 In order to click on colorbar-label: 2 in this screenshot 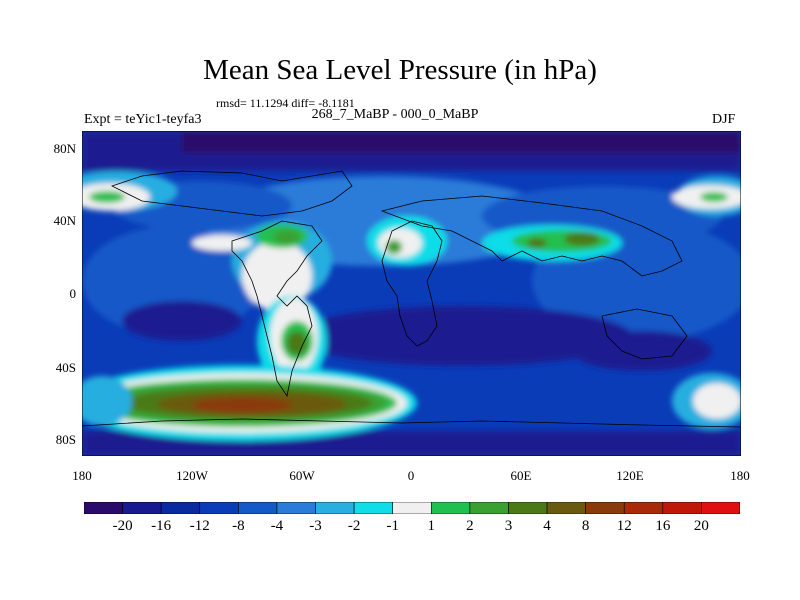, I will do `click(470, 526)`.